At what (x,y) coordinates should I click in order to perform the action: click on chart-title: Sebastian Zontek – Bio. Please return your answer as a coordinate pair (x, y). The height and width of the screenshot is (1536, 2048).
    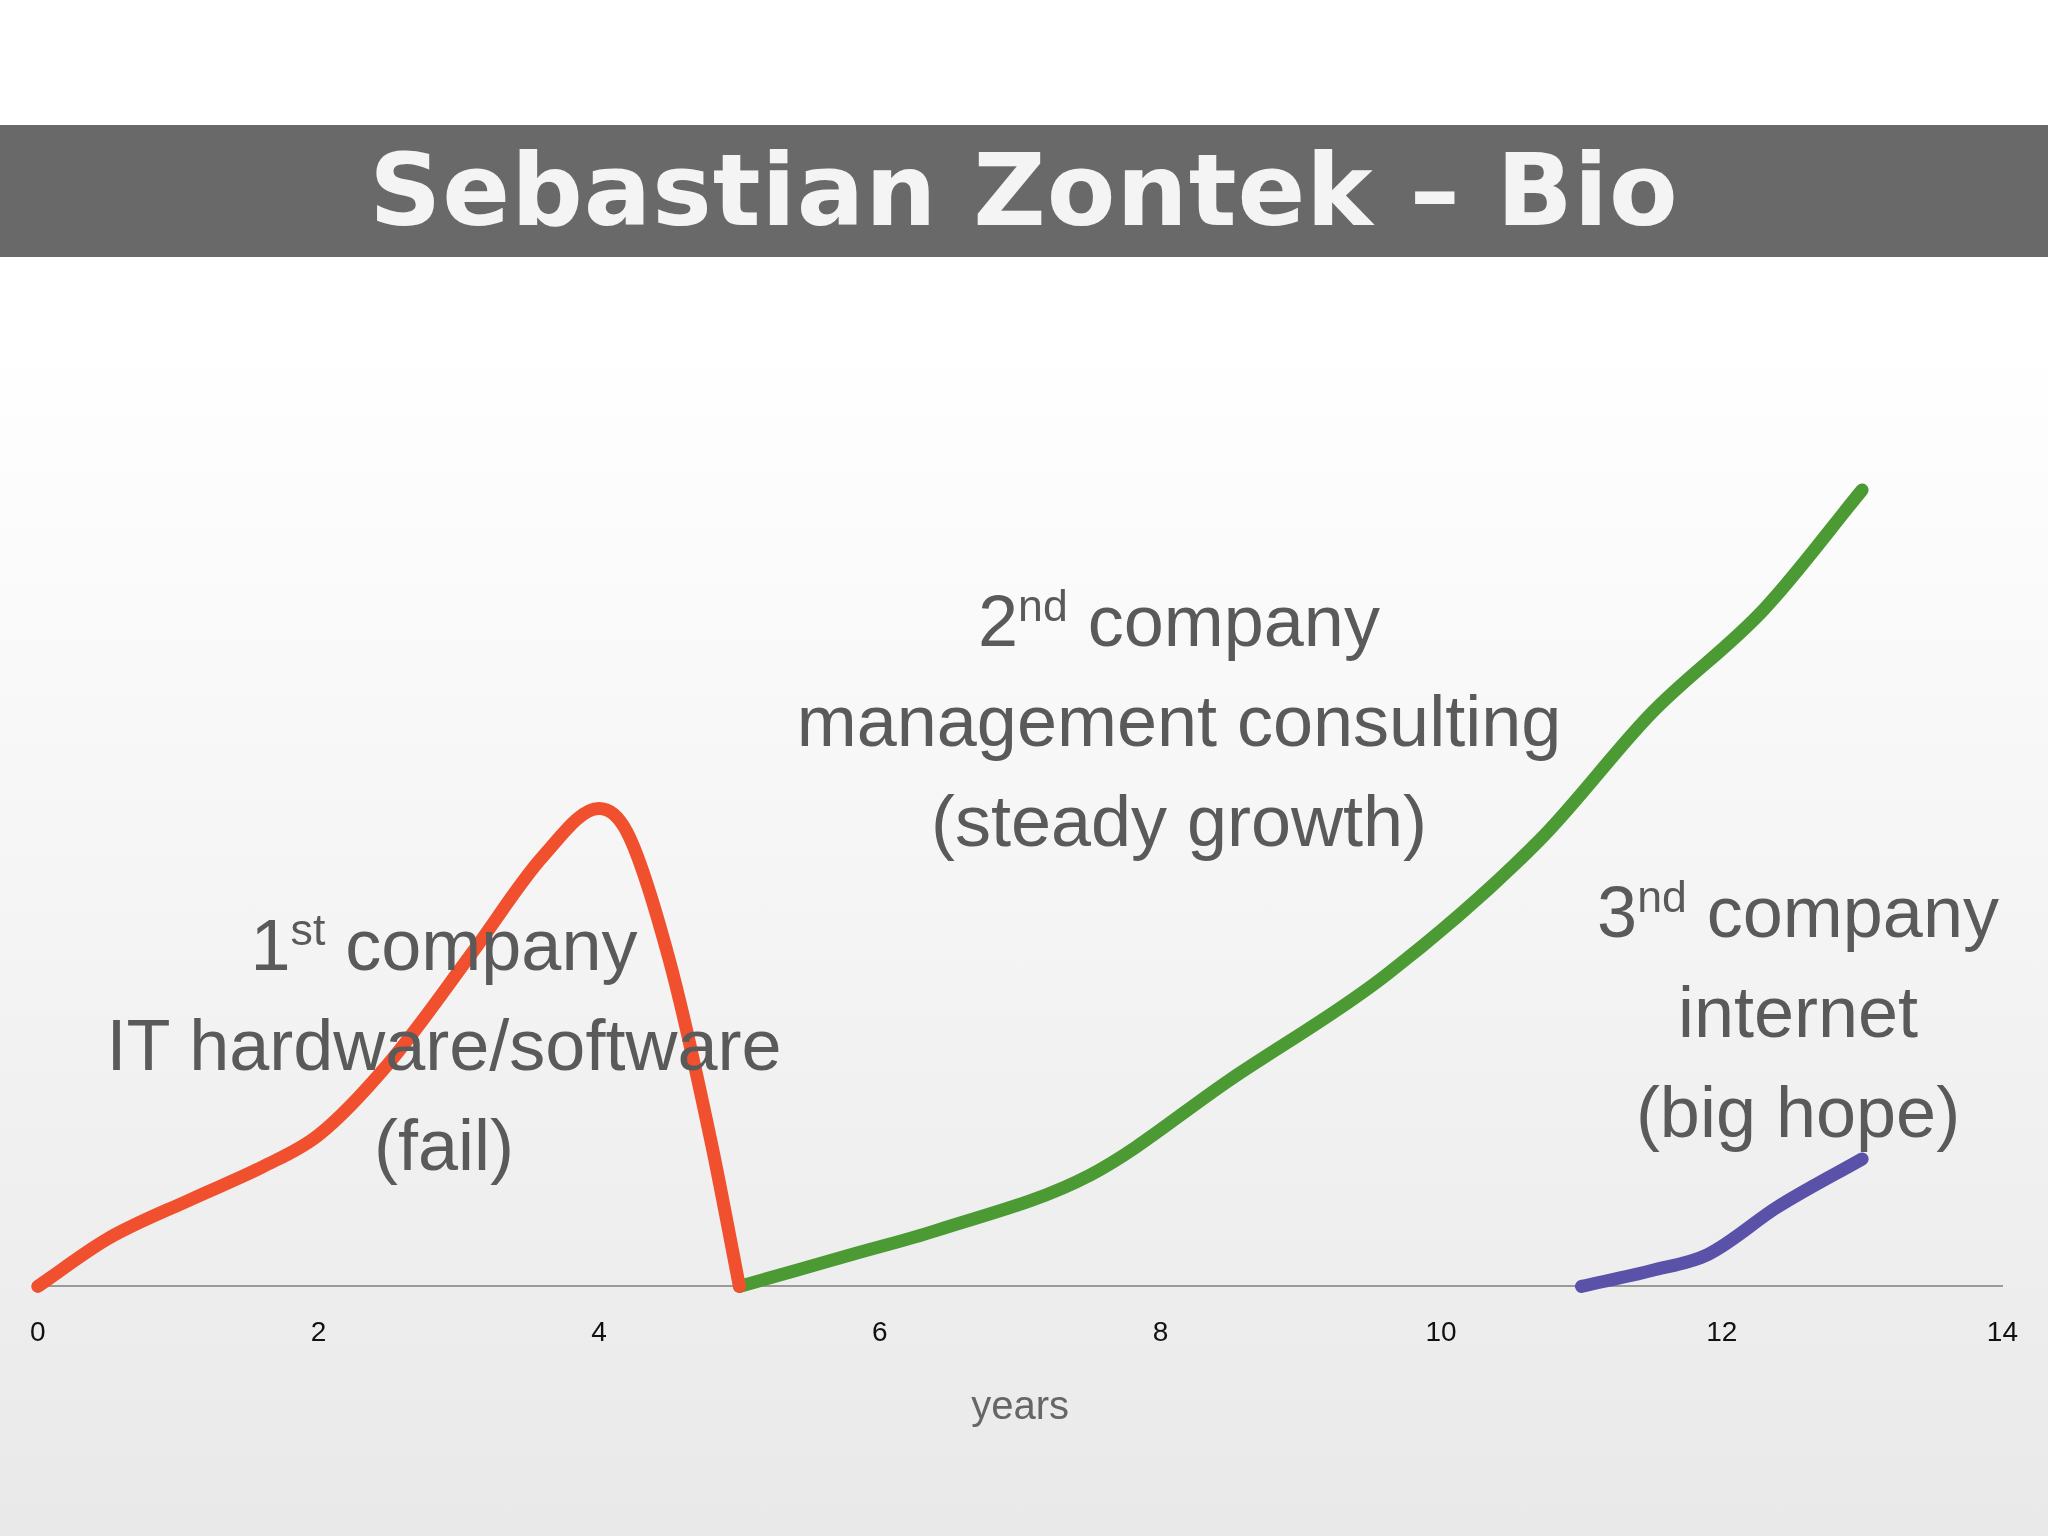
    Looking at the image, I should click on (1024, 190).